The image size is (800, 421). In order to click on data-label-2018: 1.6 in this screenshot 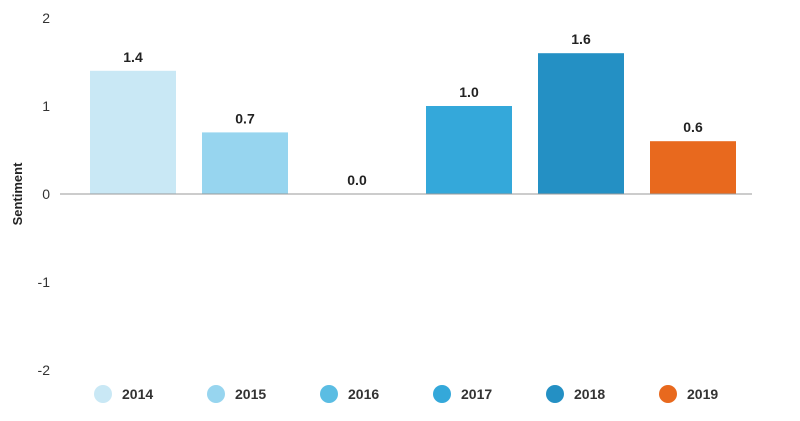, I will do `click(581, 39)`.